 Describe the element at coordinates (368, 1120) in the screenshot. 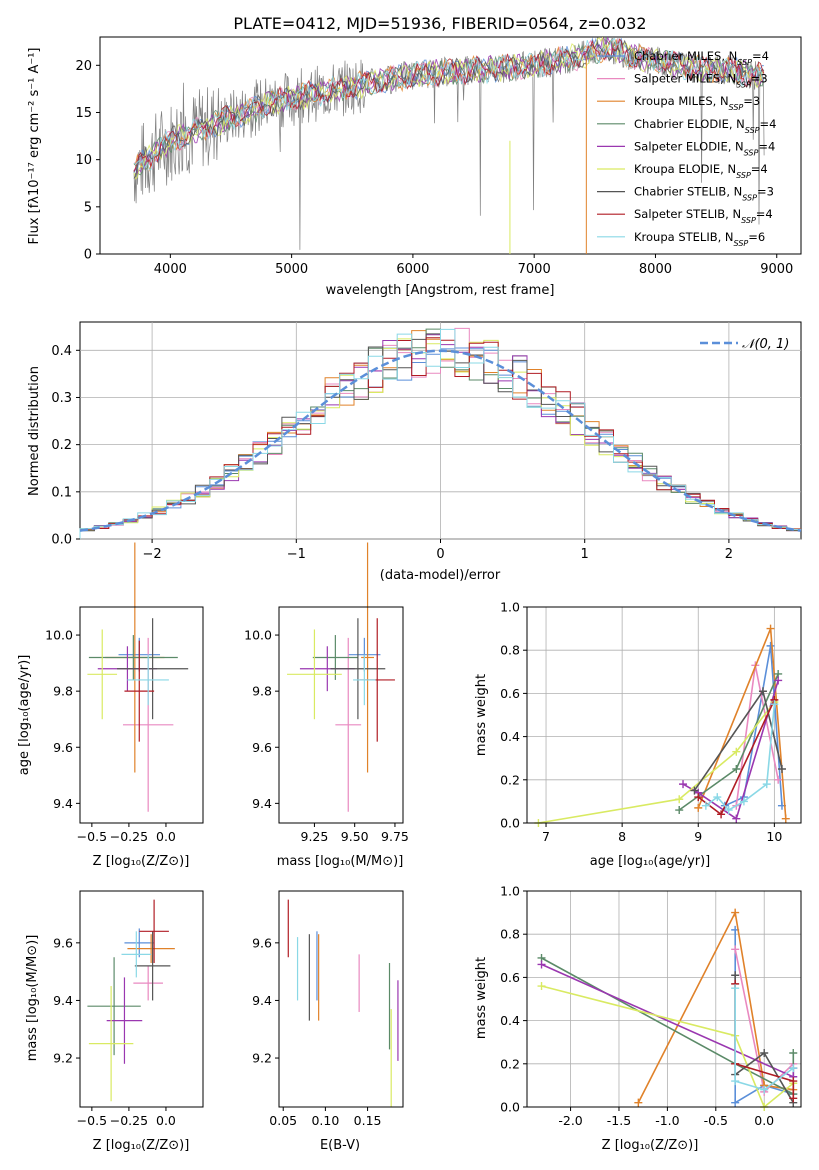

I see `panel-xtick-label: 0.15` at that location.